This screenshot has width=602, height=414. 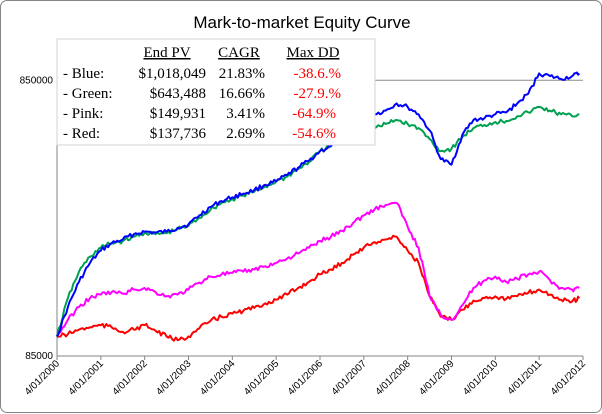 I want to click on x-tick-label: 4/01/2006, so click(x=306, y=378).